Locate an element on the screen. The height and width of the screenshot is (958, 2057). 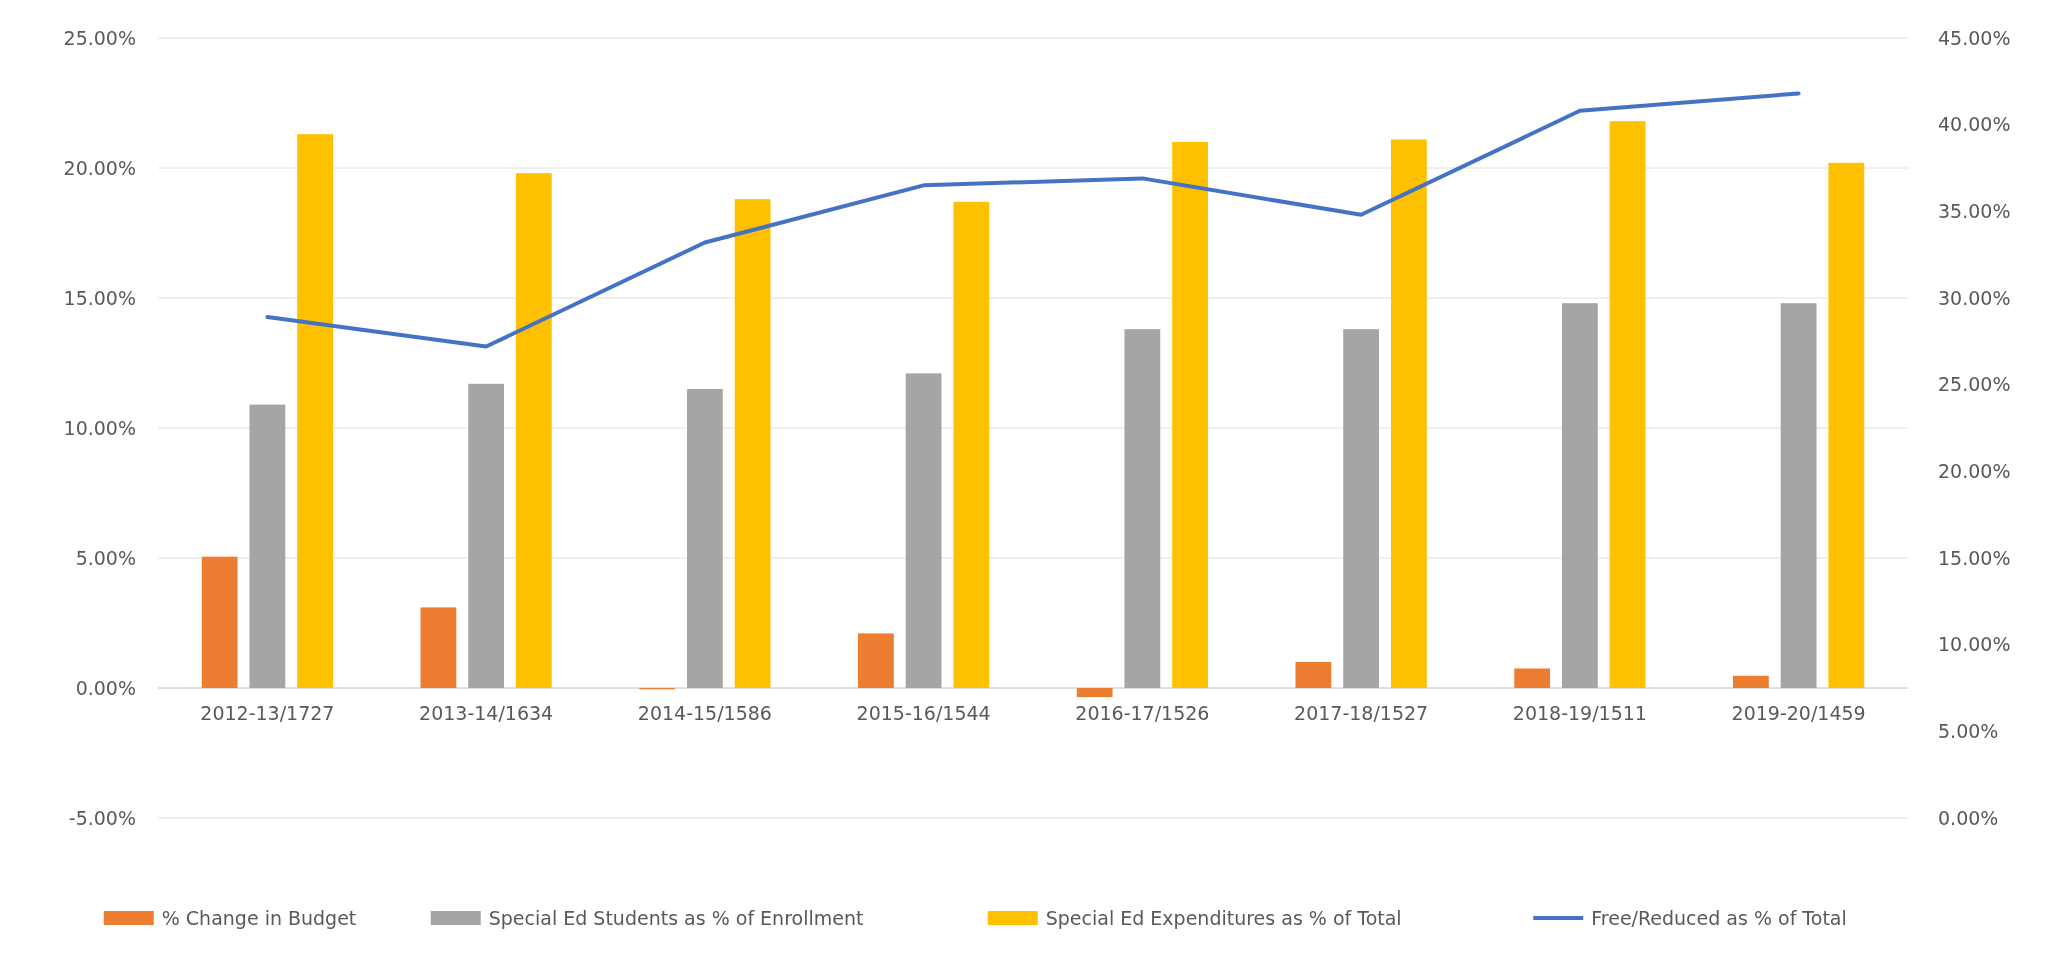
y2-tick-label: 0.00% is located at coordinates (1968, 817).